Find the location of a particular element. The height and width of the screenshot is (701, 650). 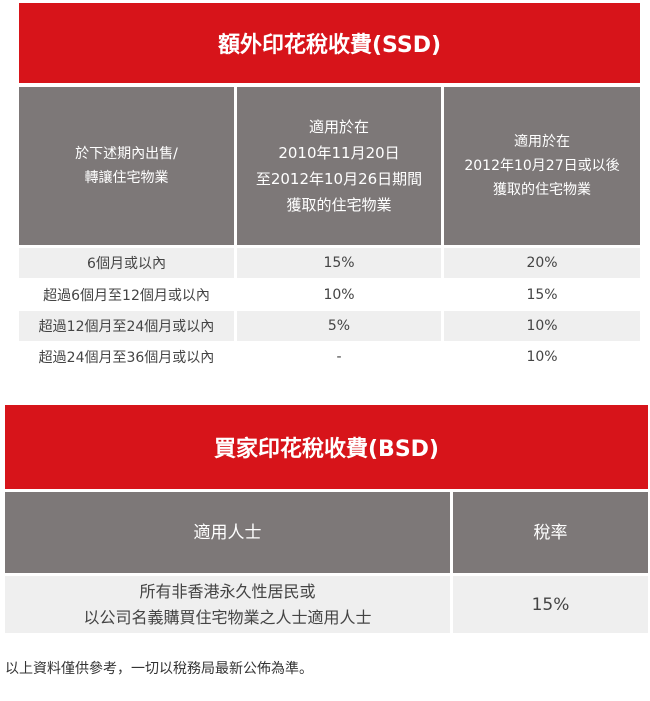

header-line: 2012年10月27日或以後 is located at coordinates (542, 166).